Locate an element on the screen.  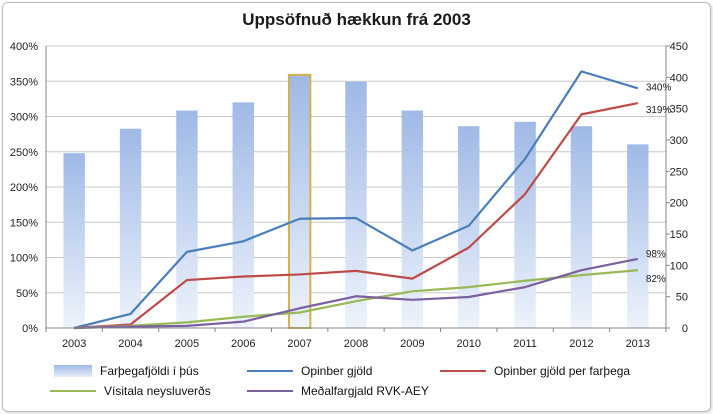
x-axis-tick-label: 2013 is located at coordinates (638, 344).